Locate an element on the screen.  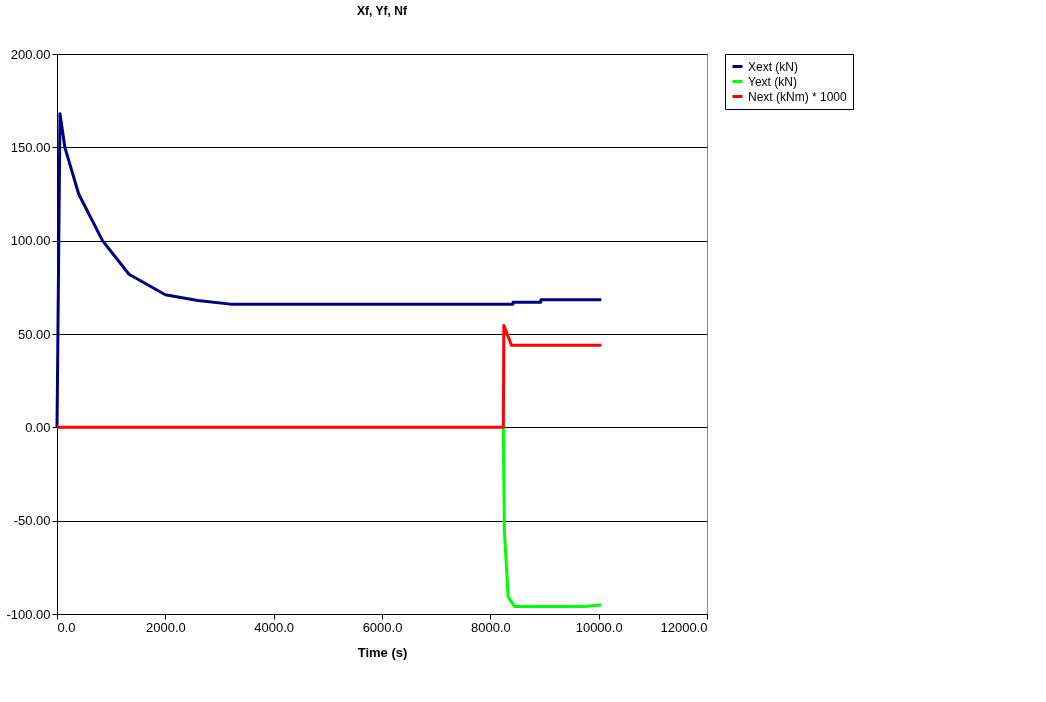
y-tick-label: 50.00 is located at coordinates (34, 334).